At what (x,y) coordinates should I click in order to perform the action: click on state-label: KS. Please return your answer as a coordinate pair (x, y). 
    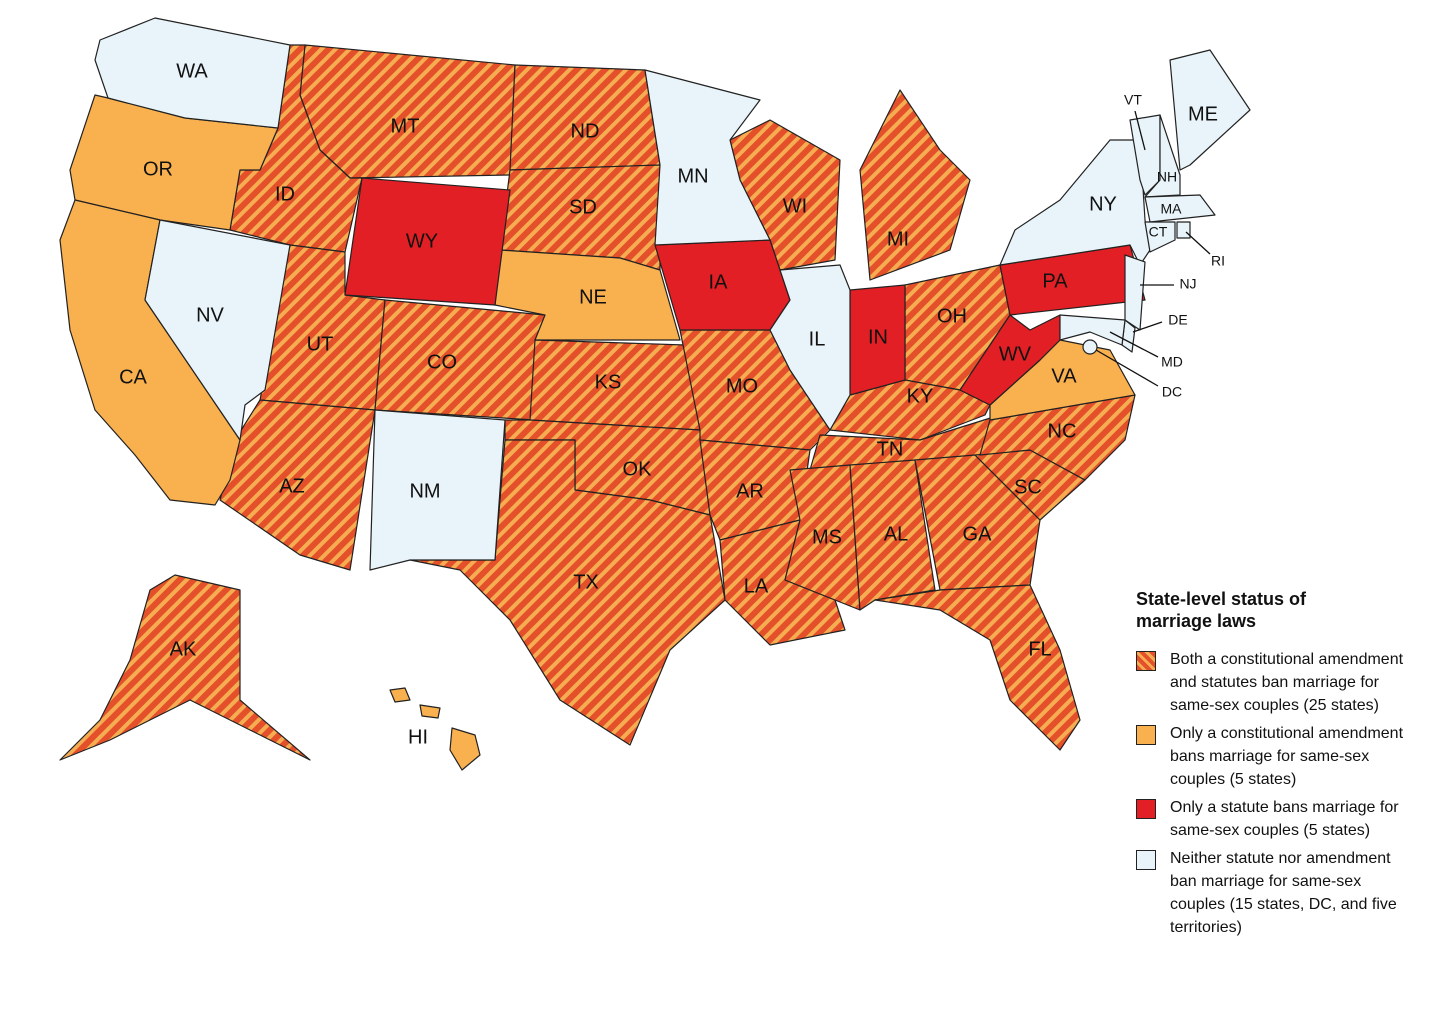
    Looking at the image, I should click on (608, 382).